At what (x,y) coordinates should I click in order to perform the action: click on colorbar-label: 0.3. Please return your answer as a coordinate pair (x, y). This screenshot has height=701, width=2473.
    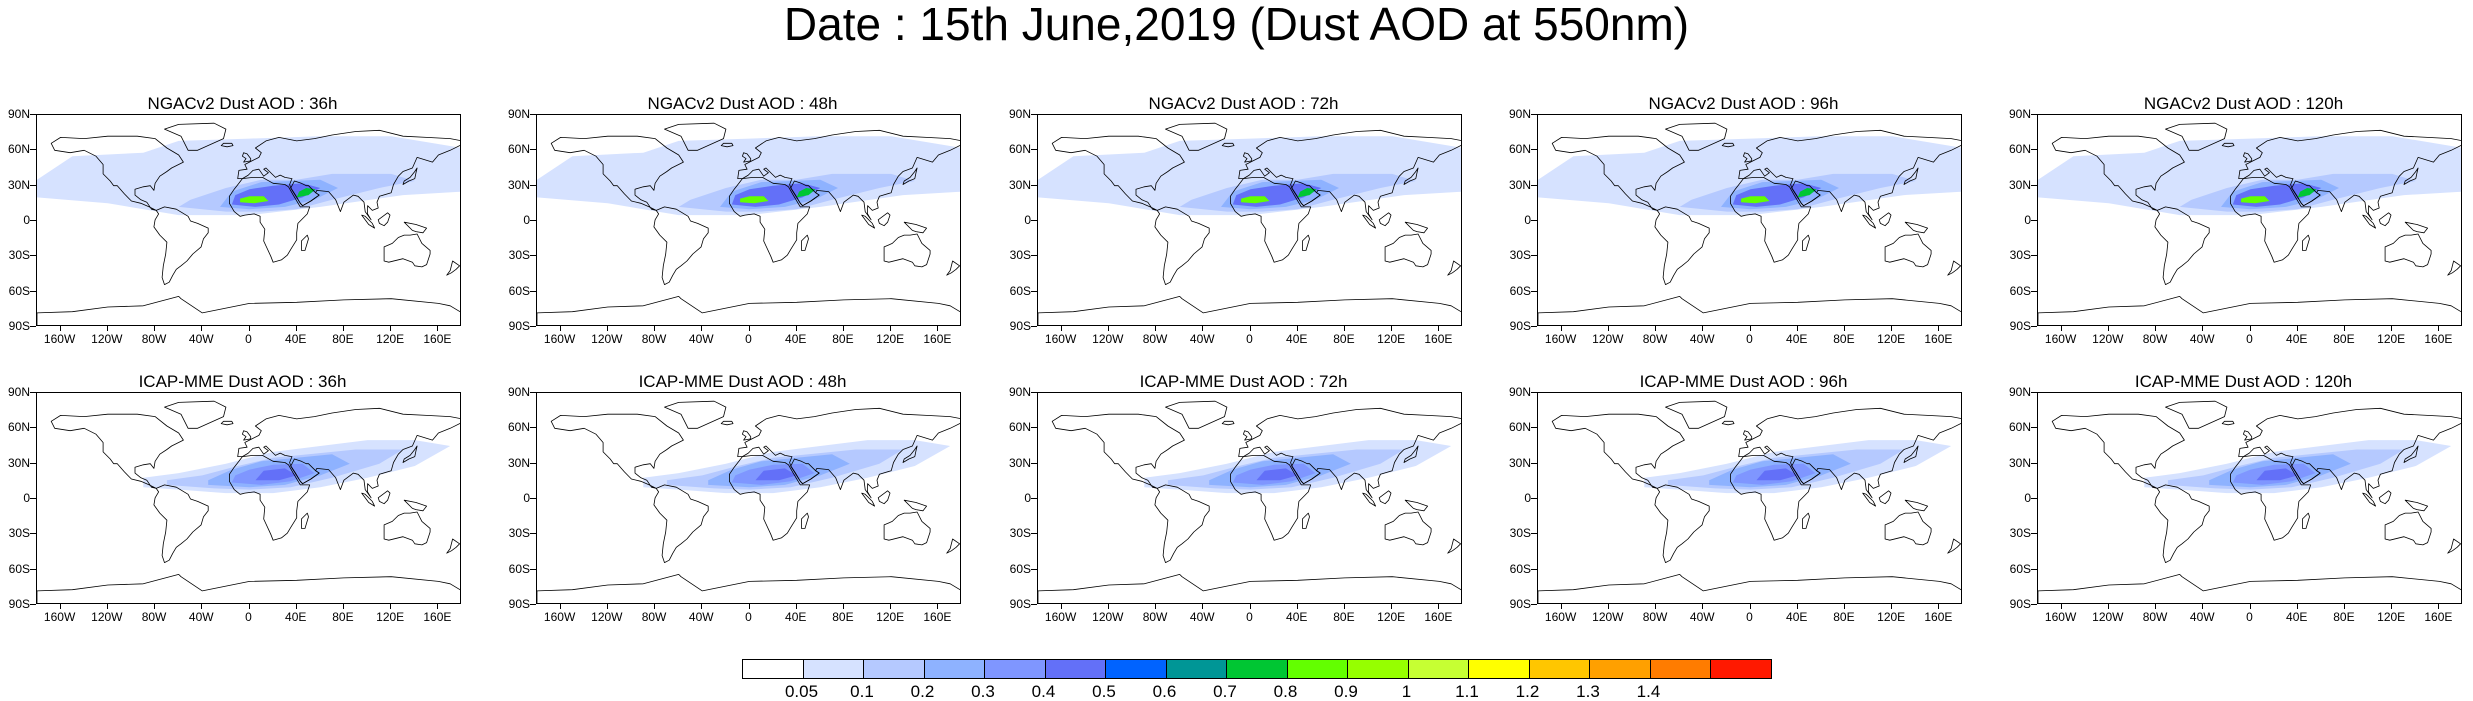
    Looking at the image, I should click on (983, 691).